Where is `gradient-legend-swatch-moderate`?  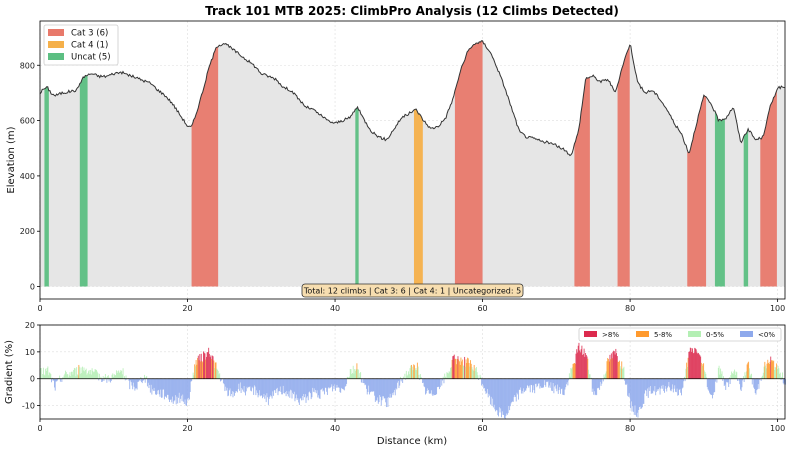 gradient-legend-swatch-moderate is located at coordinates (642, 334).